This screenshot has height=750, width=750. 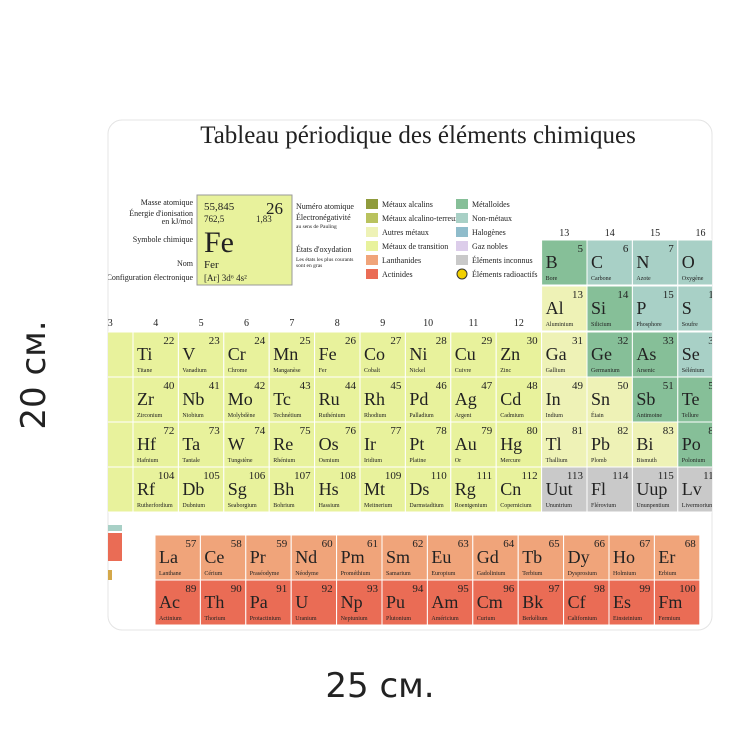 What do you see at coordinates (644, 444) in the screenshot?
I see `element-symbol: Bi` at bounding box center [644, 444].